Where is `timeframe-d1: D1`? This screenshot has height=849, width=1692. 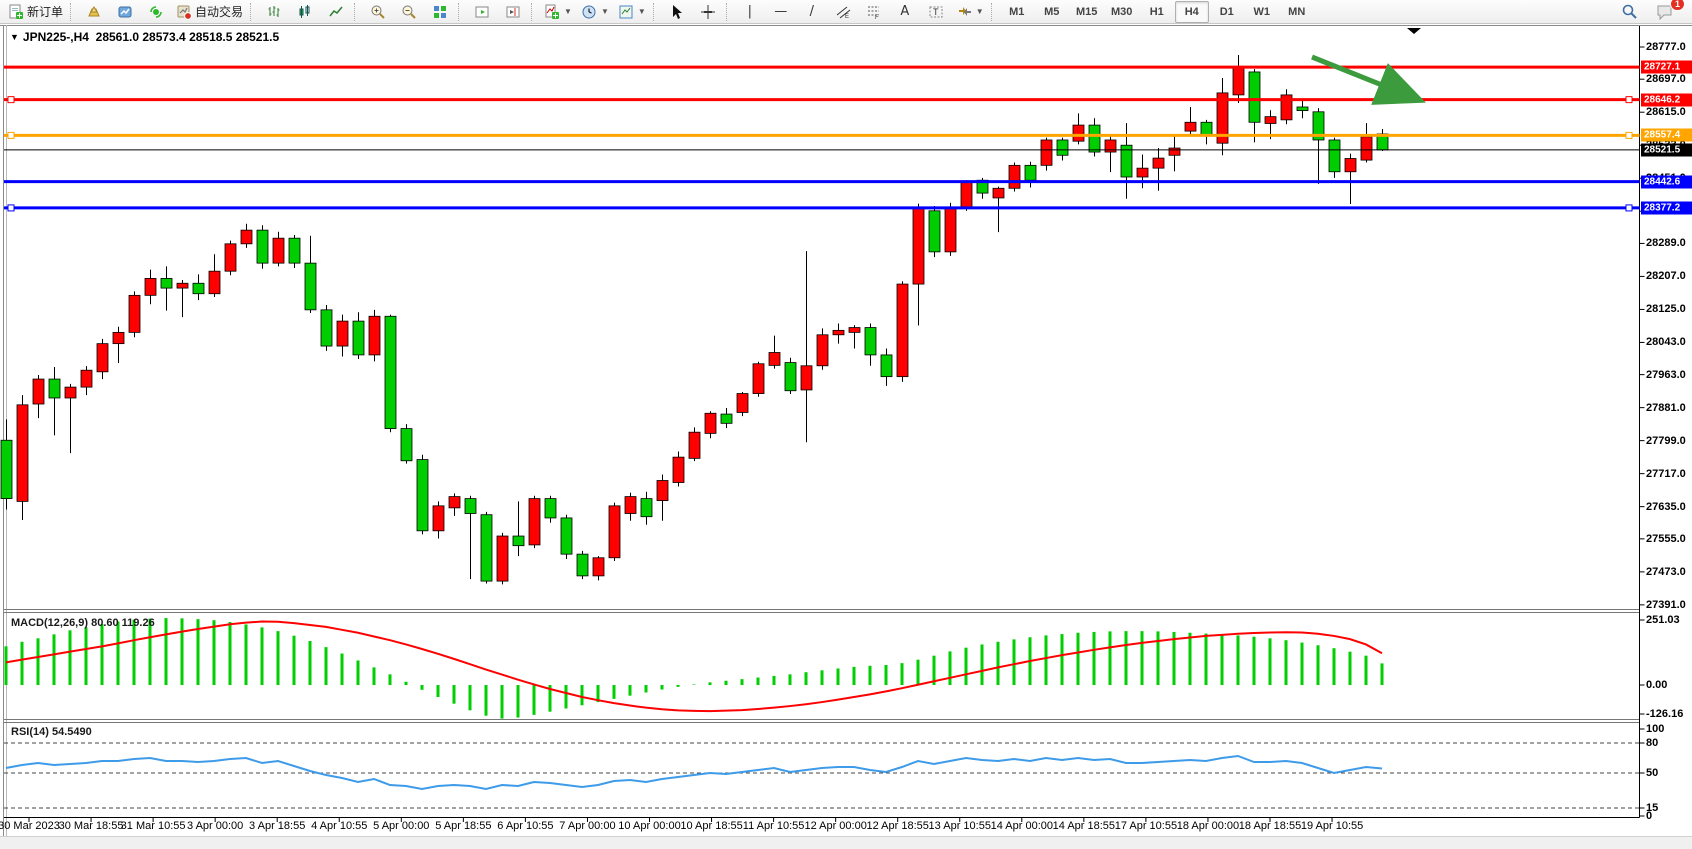 timeframe-d1: D1 is located at coordinates (1226, 11).